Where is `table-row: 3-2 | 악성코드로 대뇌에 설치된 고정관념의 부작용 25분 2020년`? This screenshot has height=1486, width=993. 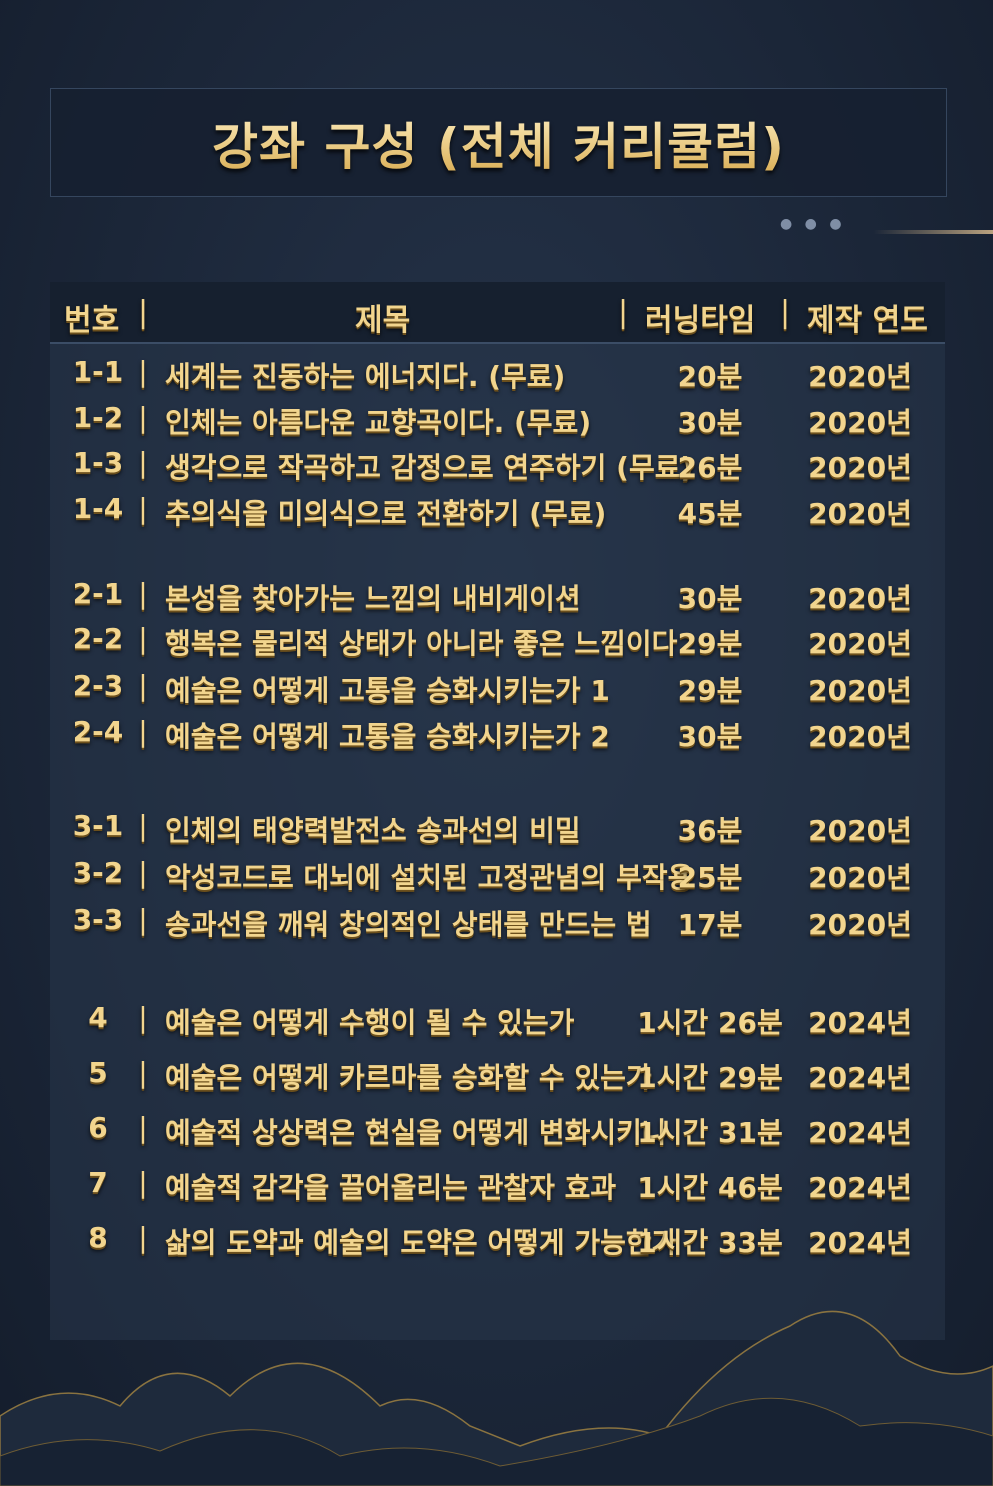
table-row: 3-2 | 악성코드로 대뇌에 설치된 고정관념의 부작용 25분 2020년 is located at coordinates (497, 875).